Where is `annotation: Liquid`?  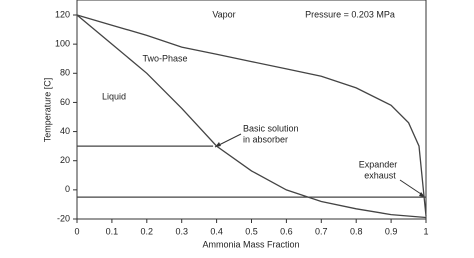
annotation: Liquid is located at coordinates (114, 96).